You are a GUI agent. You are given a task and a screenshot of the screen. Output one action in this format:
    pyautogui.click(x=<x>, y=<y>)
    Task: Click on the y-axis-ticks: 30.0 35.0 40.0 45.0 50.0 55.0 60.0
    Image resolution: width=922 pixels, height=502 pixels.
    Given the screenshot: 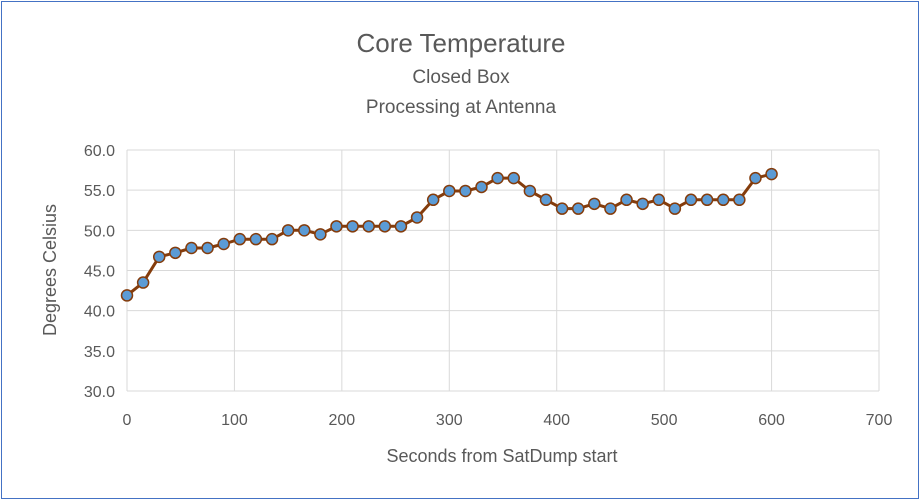 What is the action you would take?
    pyautogui.click(x=99, y=272)
    